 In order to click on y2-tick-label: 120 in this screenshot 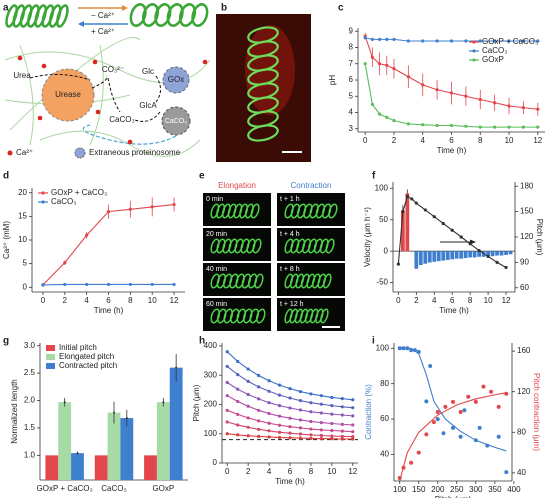, I will do `click(527, 236)`.